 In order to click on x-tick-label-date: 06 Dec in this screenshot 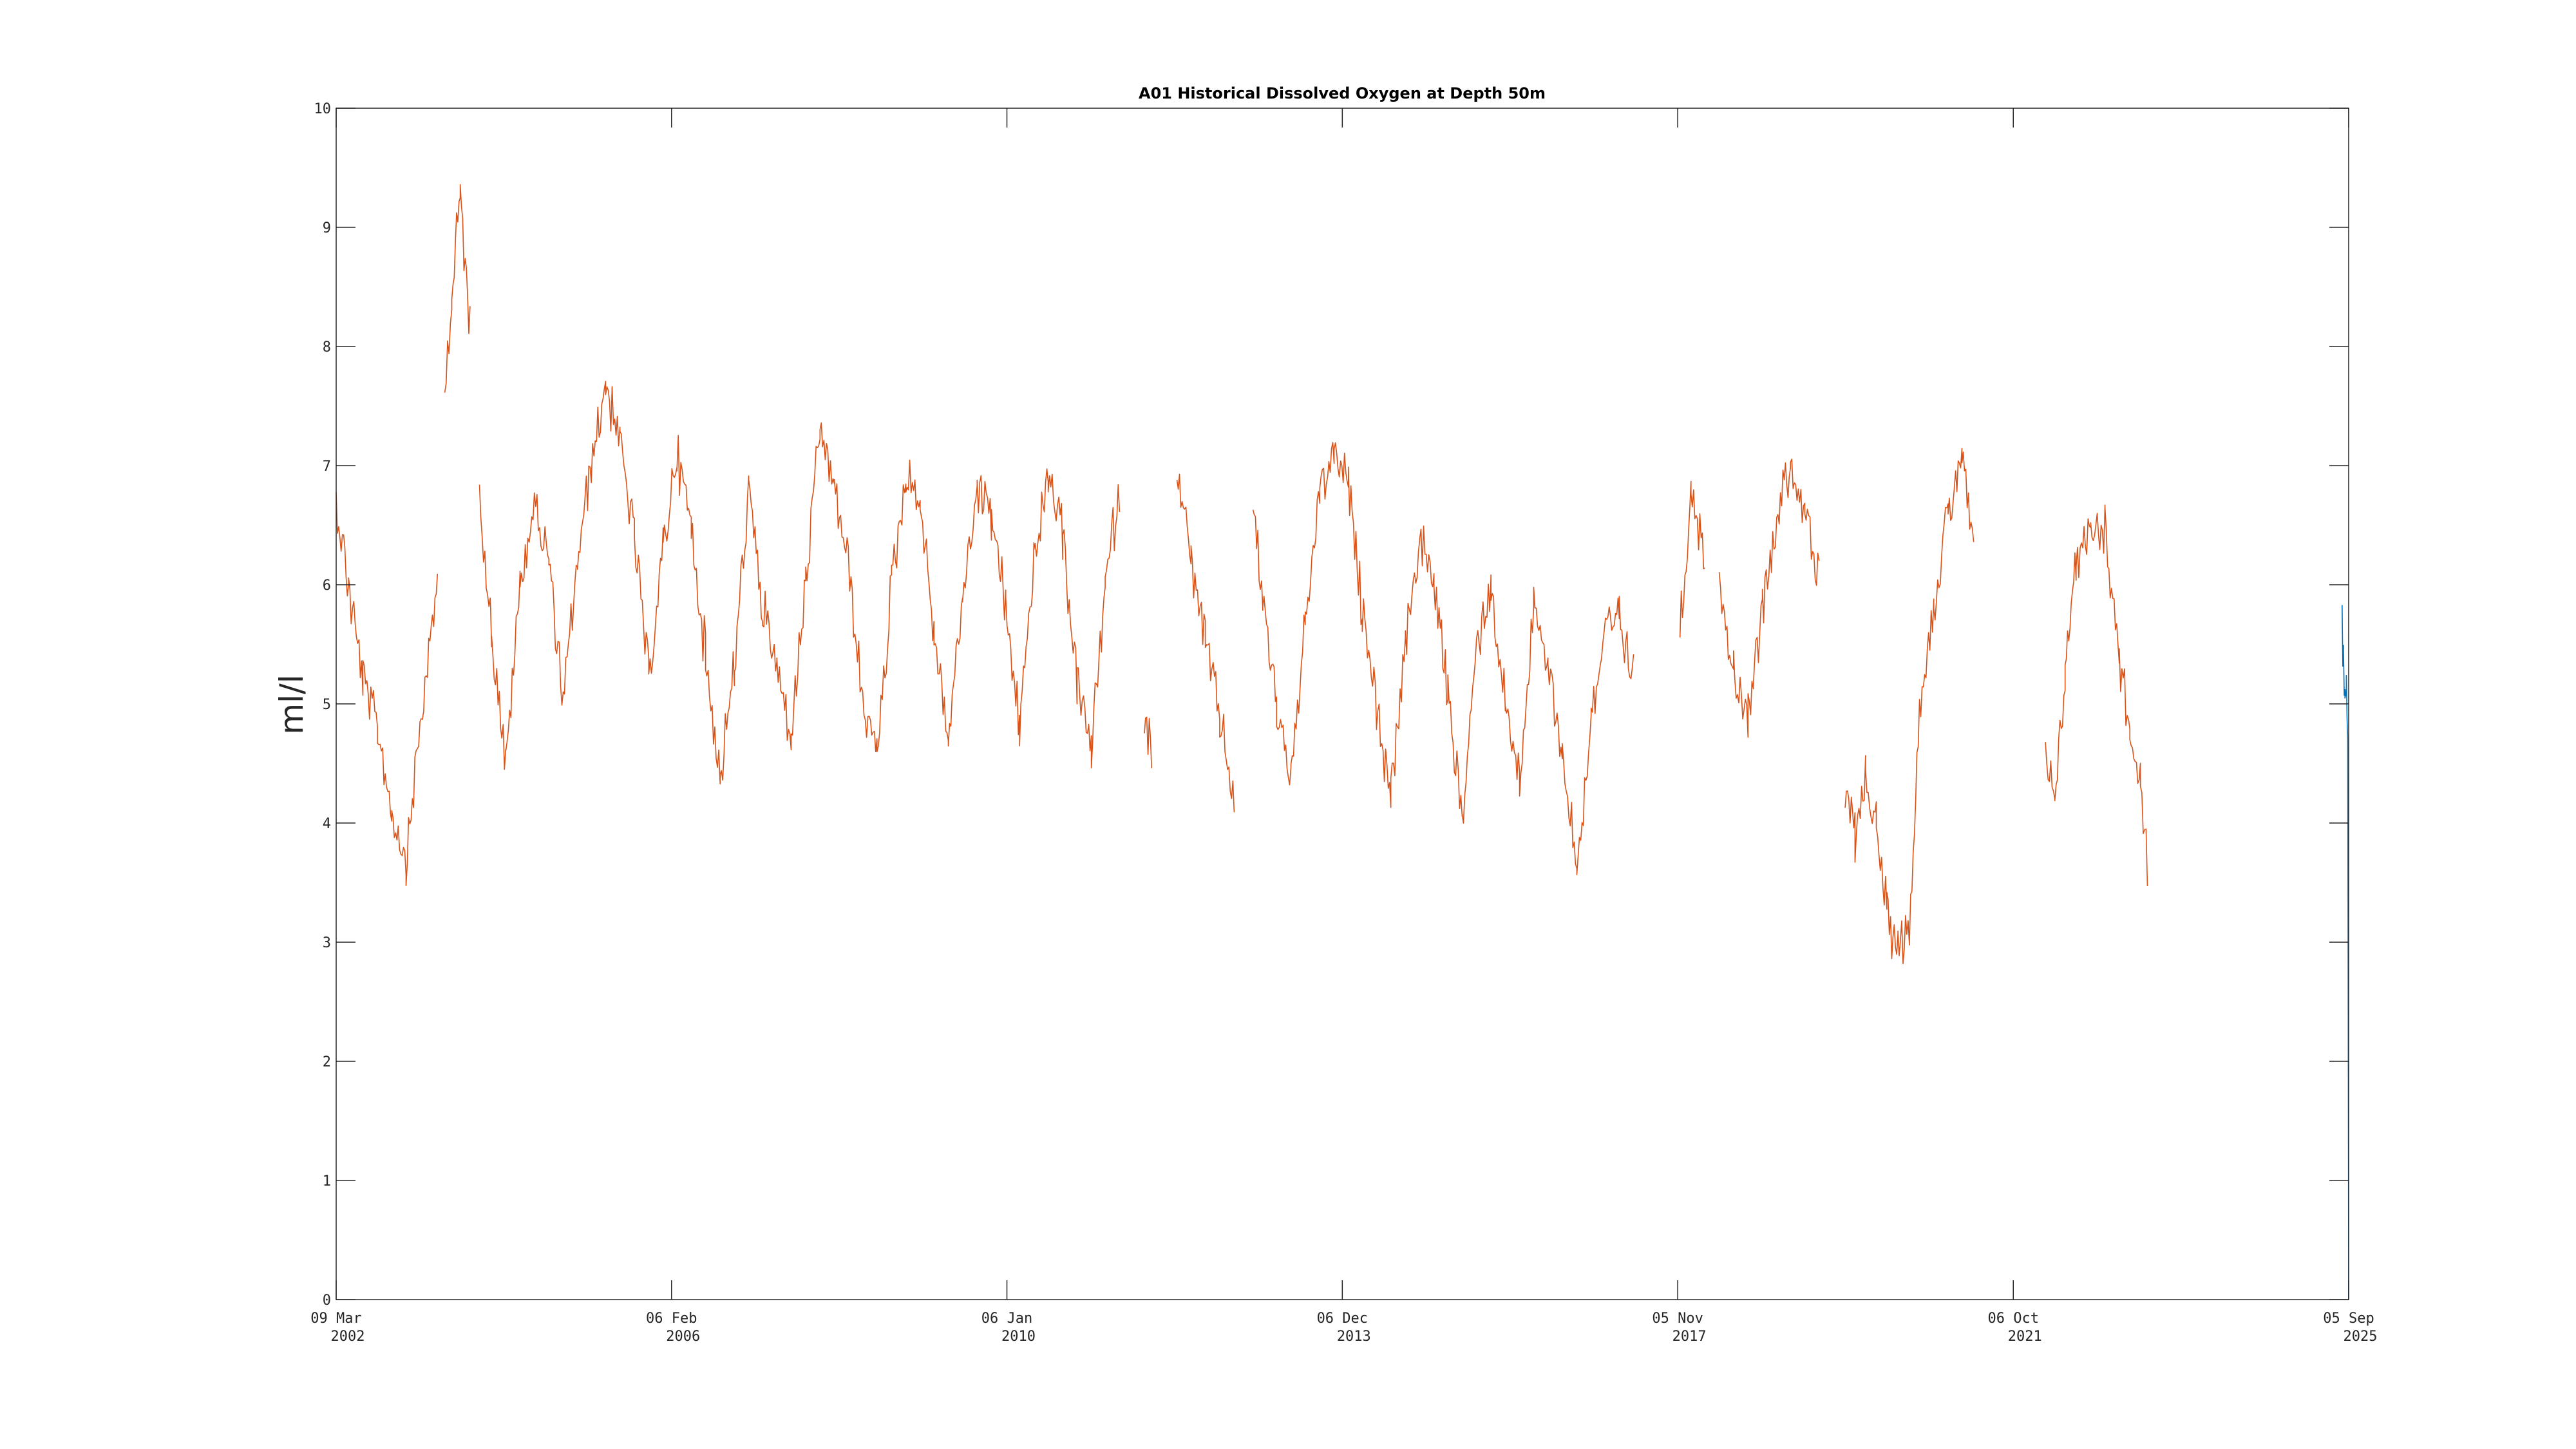, I will do `click(1343, 1319)`.